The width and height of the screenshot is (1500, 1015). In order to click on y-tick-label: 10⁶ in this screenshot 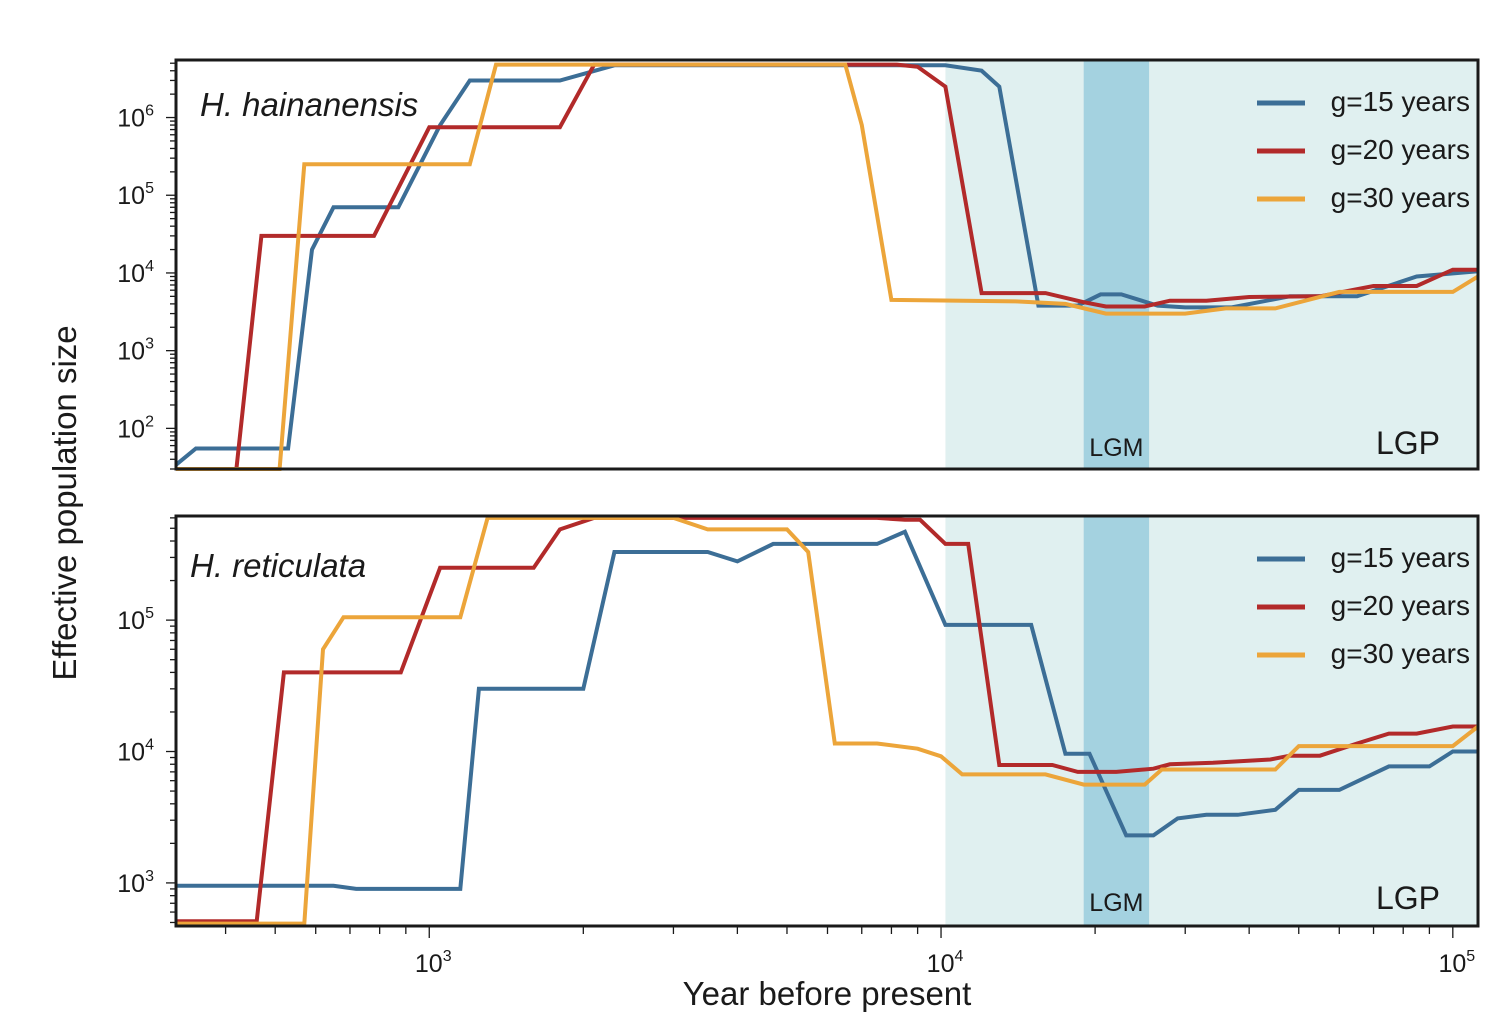, I will do `click(135, 118)`.